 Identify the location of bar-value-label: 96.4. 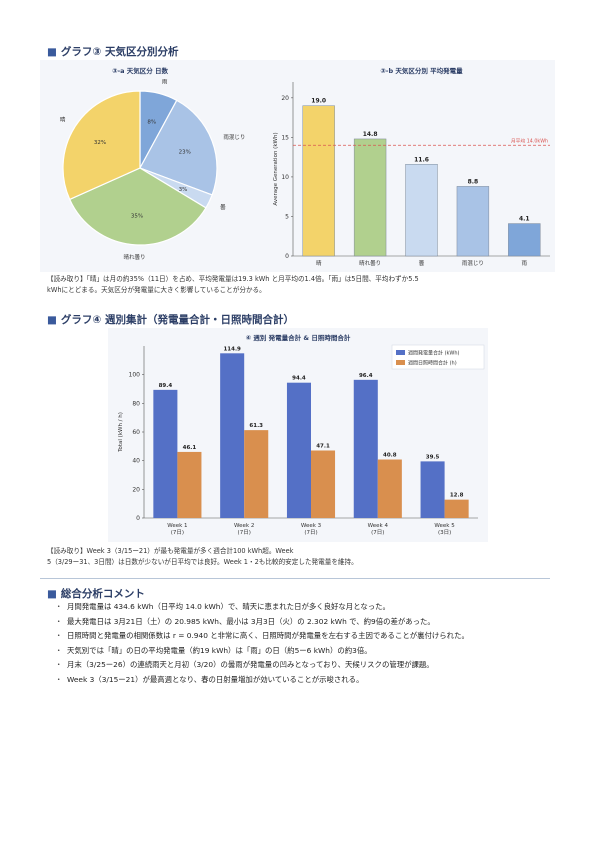
(366, 376).